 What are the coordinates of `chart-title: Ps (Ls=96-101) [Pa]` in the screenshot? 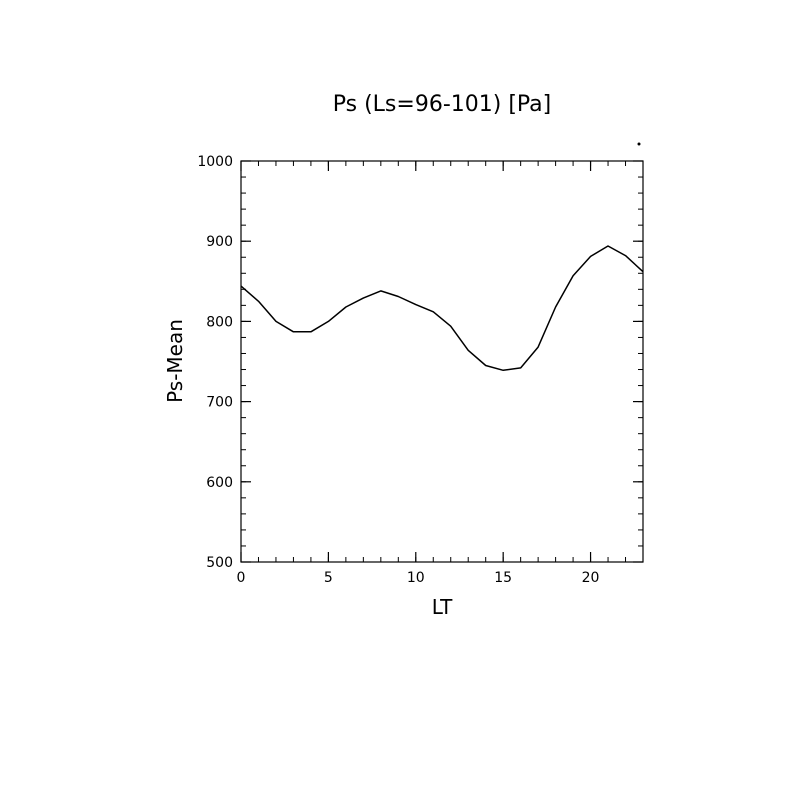 It's located at (442, 104).